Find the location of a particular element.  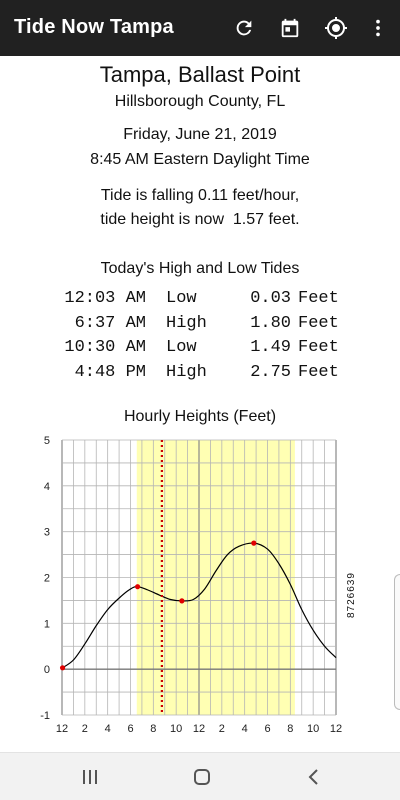

tide-time: 10:30 AM is located at coordinates (105, 348).